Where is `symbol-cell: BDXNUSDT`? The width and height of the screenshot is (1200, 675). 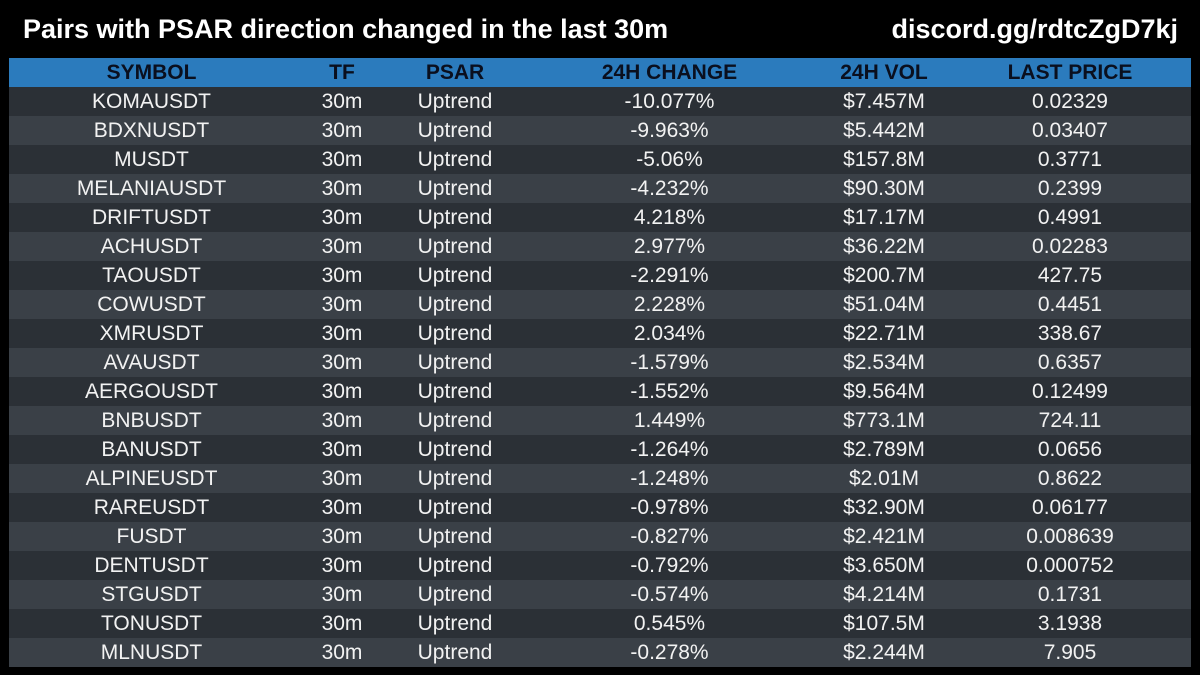 symbol-cell: BDXNUSDT is located at coordinates (151, 130).